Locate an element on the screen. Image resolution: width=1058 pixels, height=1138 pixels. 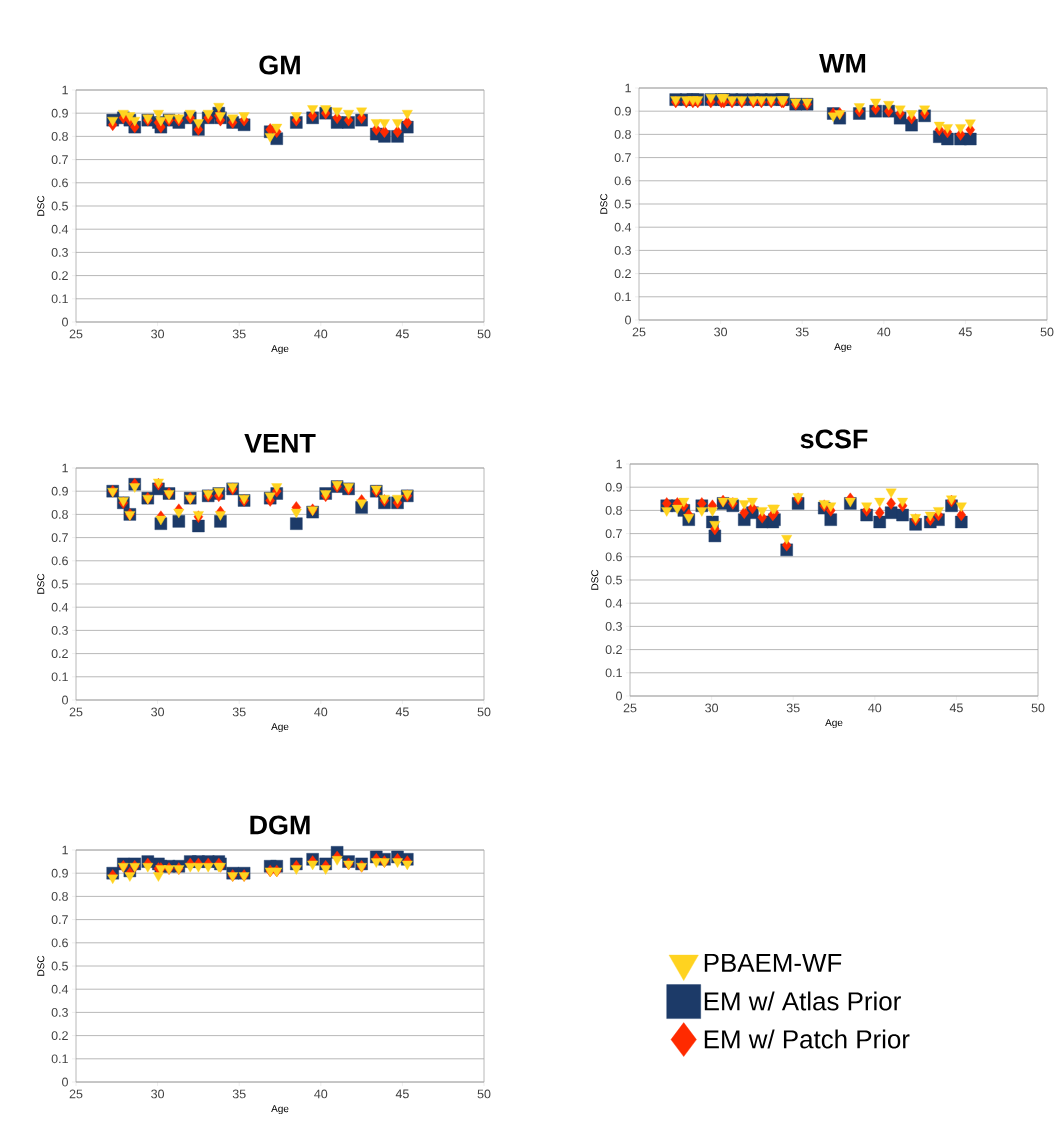
chart-title: DGM is located at coordinates (280, 825).